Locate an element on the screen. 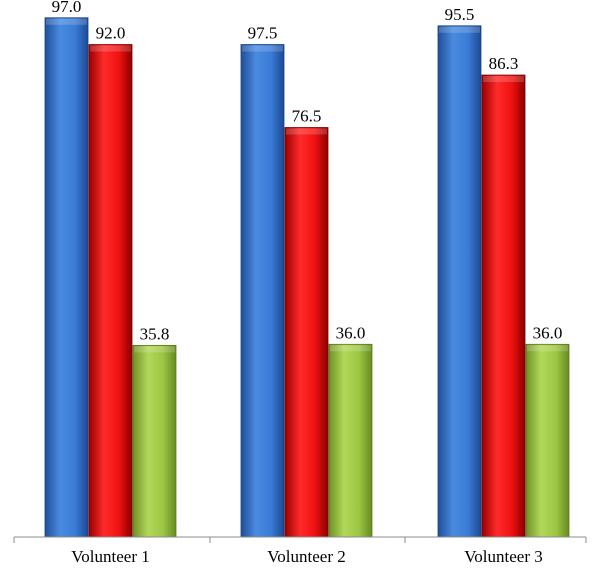 This screenshot has height=571, width=598. data-label: 86.3 is located at coordinates (504, 63).